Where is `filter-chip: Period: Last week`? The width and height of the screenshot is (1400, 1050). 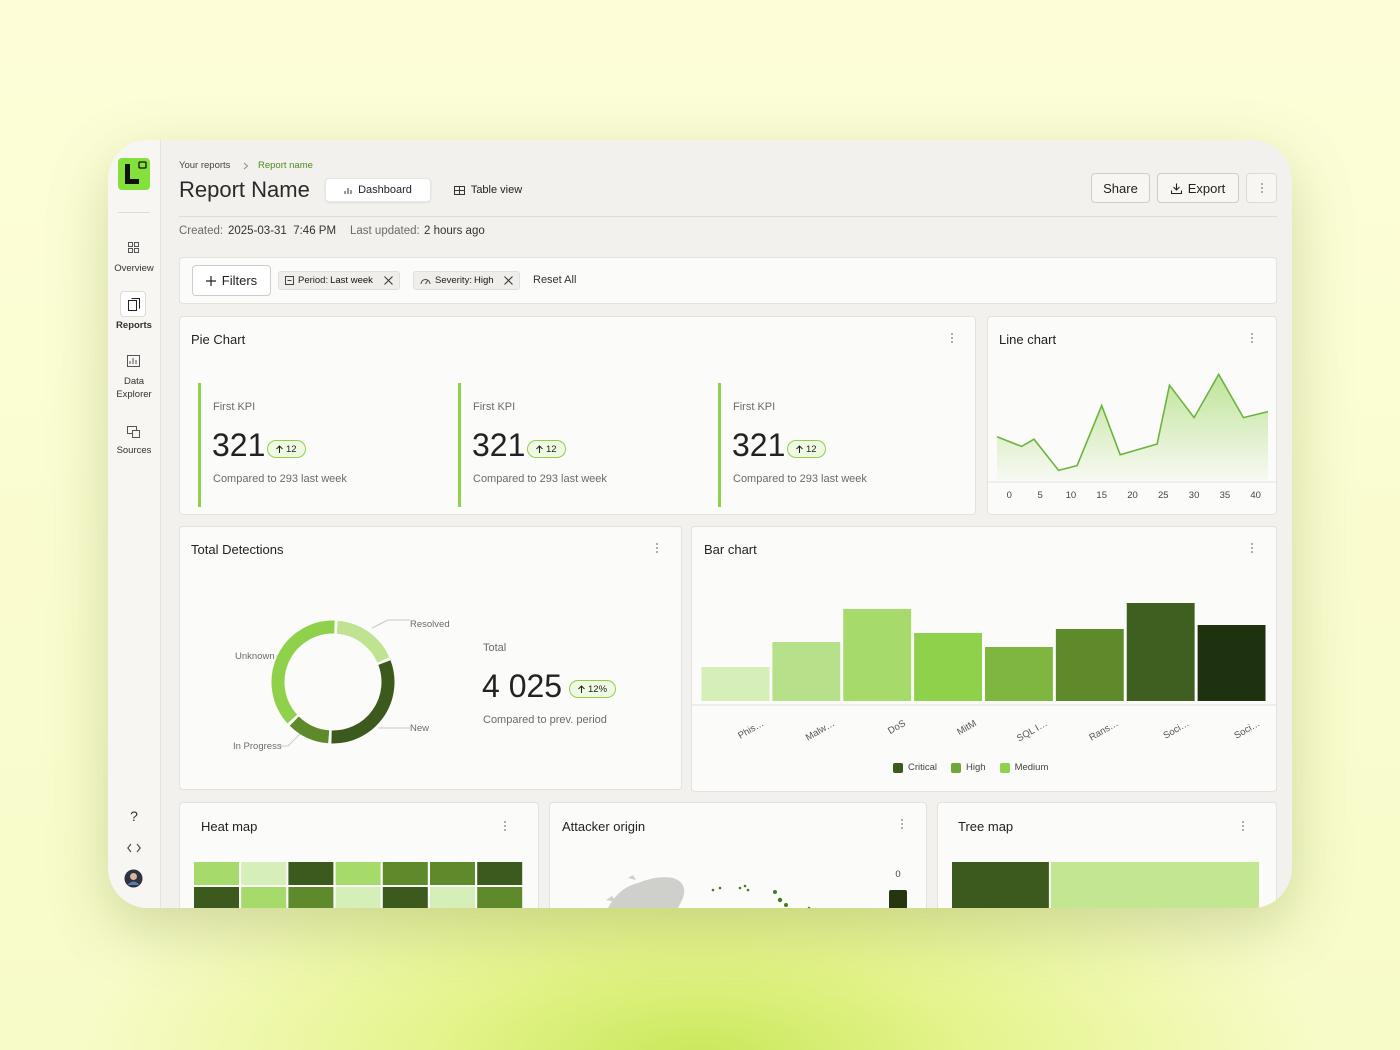
filter-chip: Period: Last week is located at coordinates (339, 280).